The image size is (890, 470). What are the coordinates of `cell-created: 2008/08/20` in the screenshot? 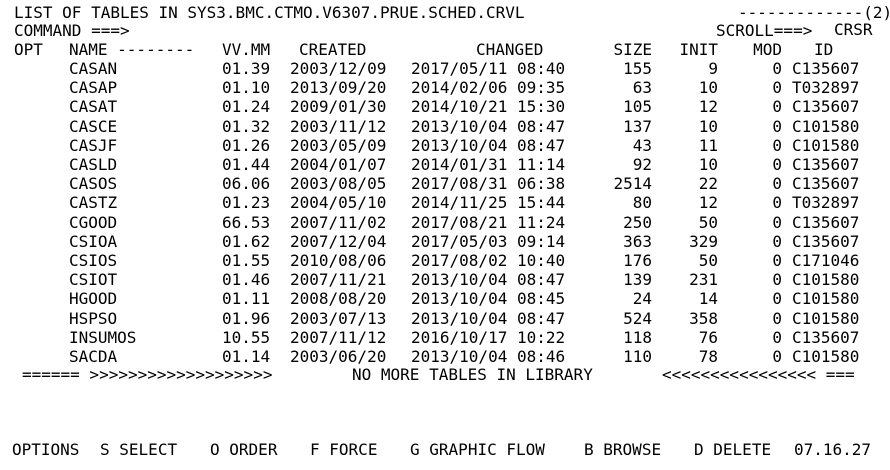 It's located at (338, 299).